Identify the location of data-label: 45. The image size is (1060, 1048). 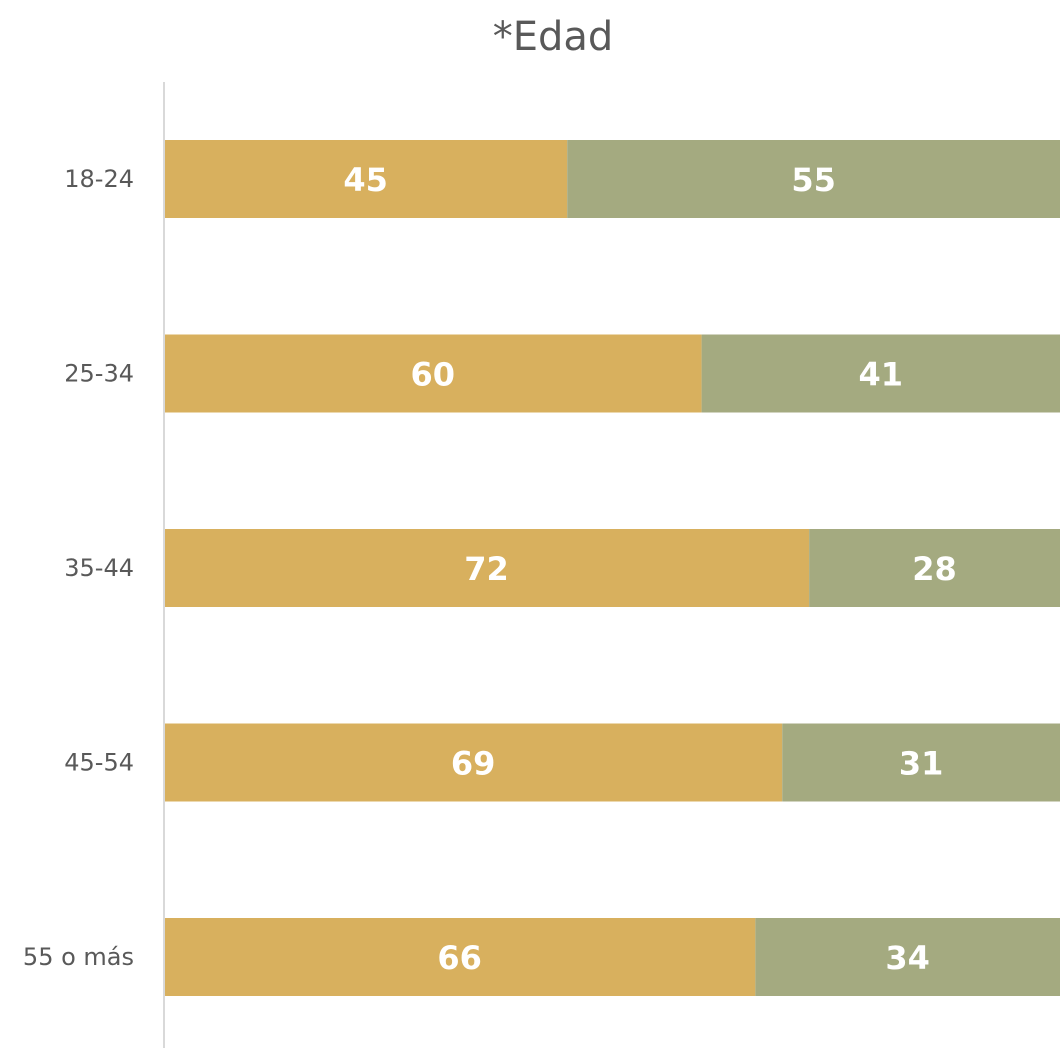
(365, 180).